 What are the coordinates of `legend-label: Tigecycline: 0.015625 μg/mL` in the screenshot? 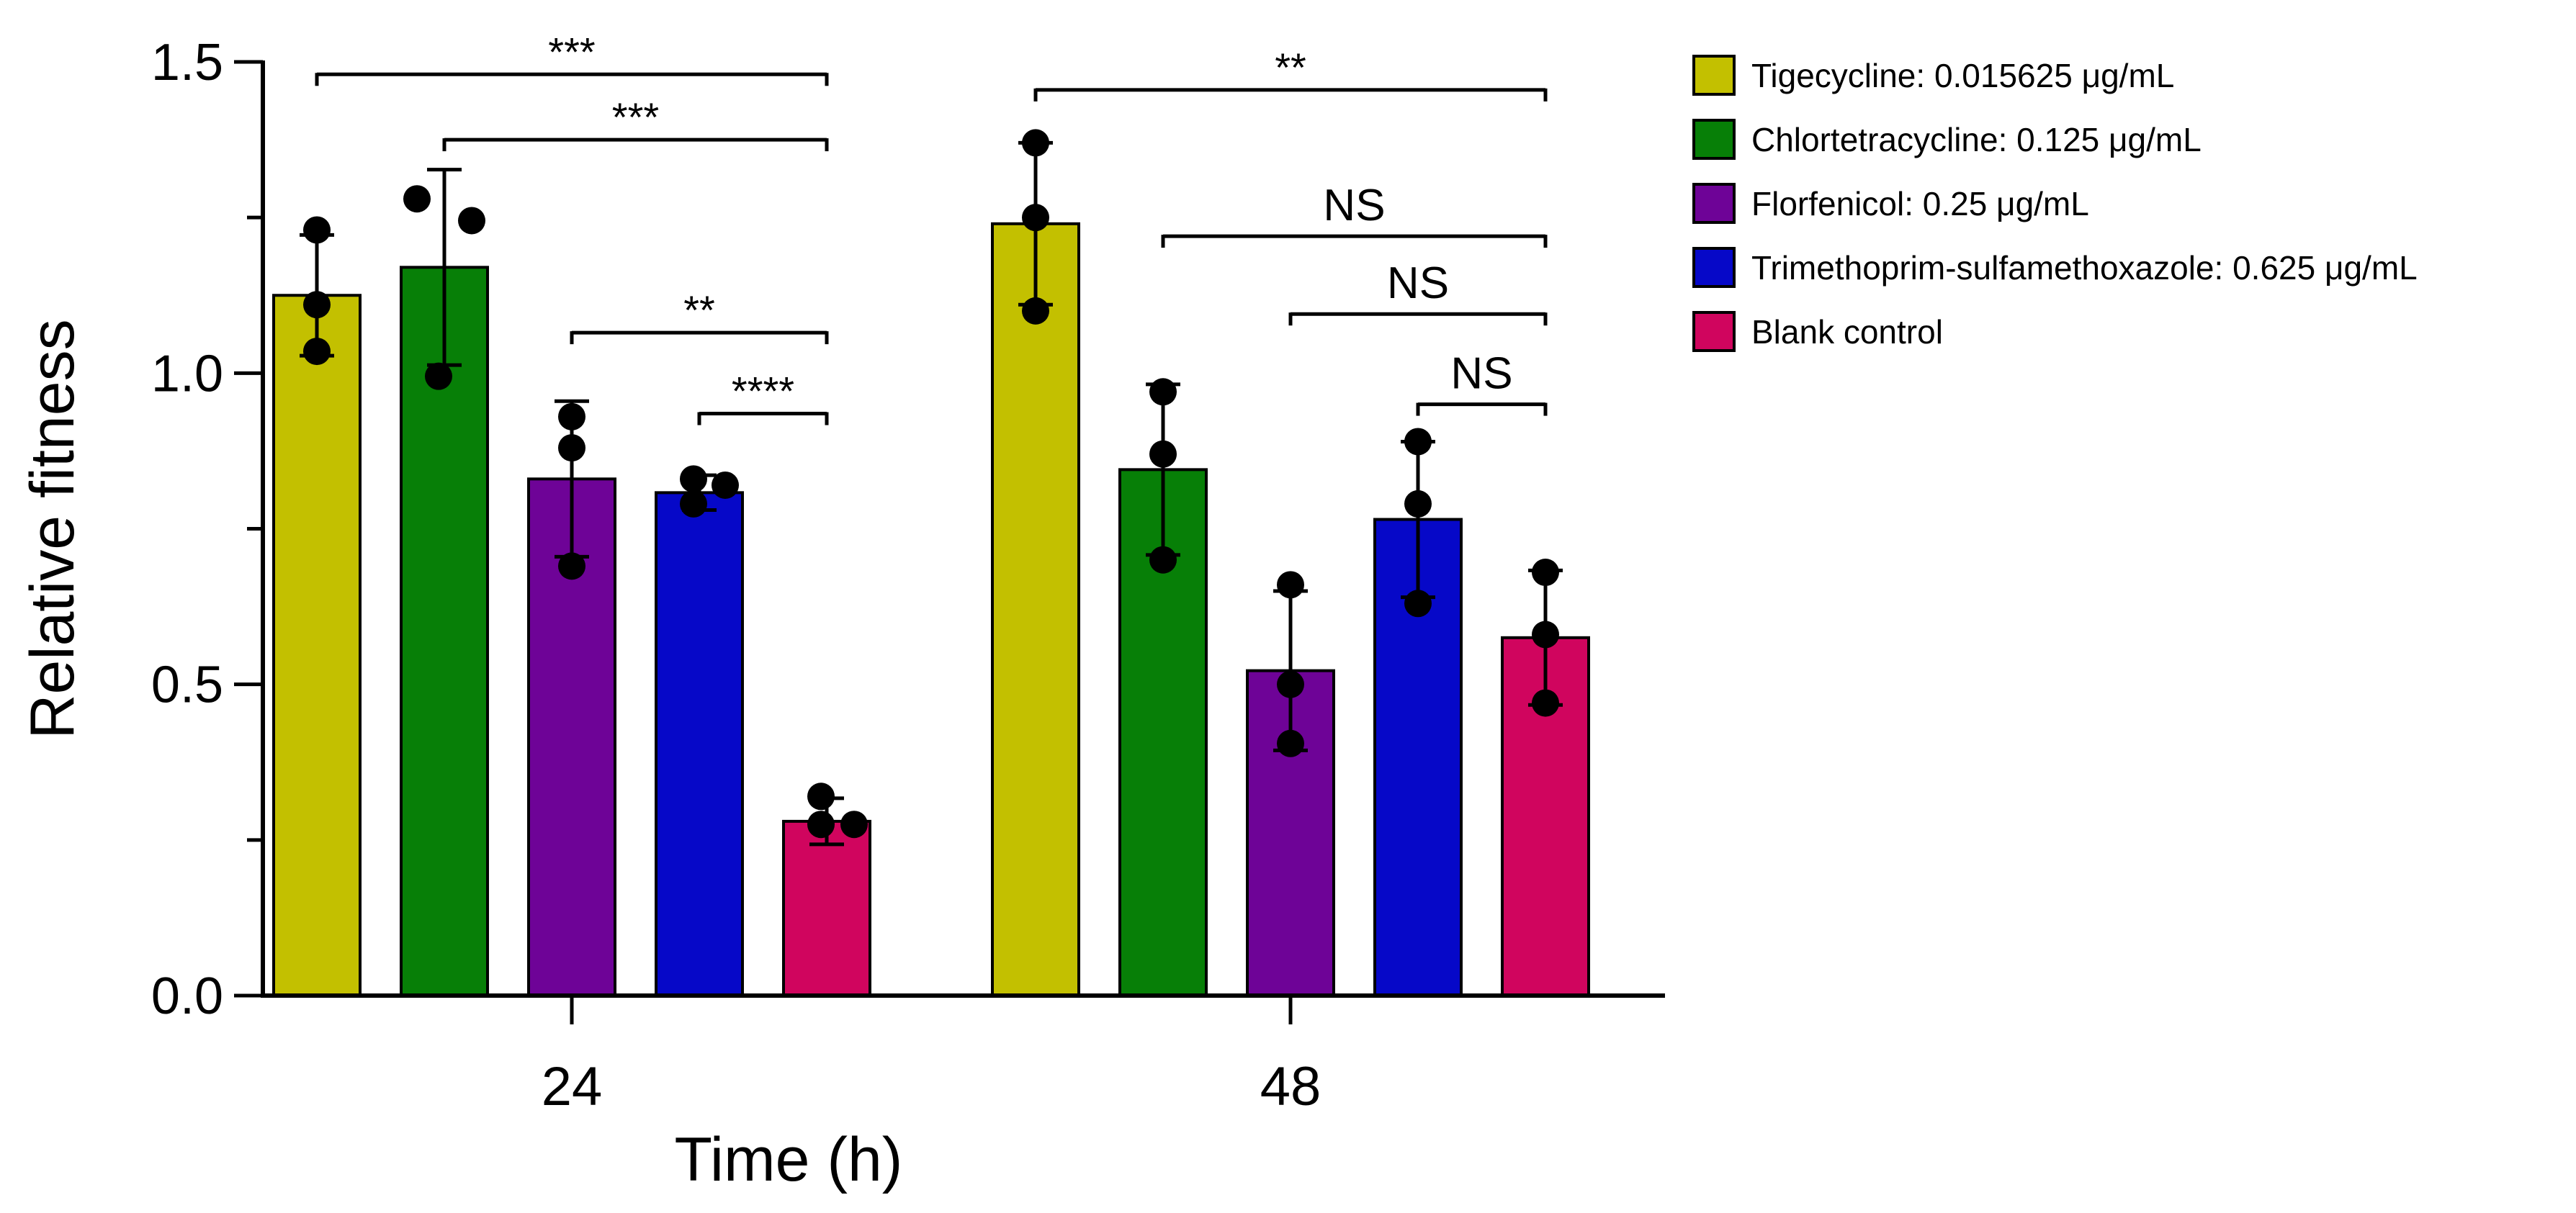 It's located at (1963, 75).